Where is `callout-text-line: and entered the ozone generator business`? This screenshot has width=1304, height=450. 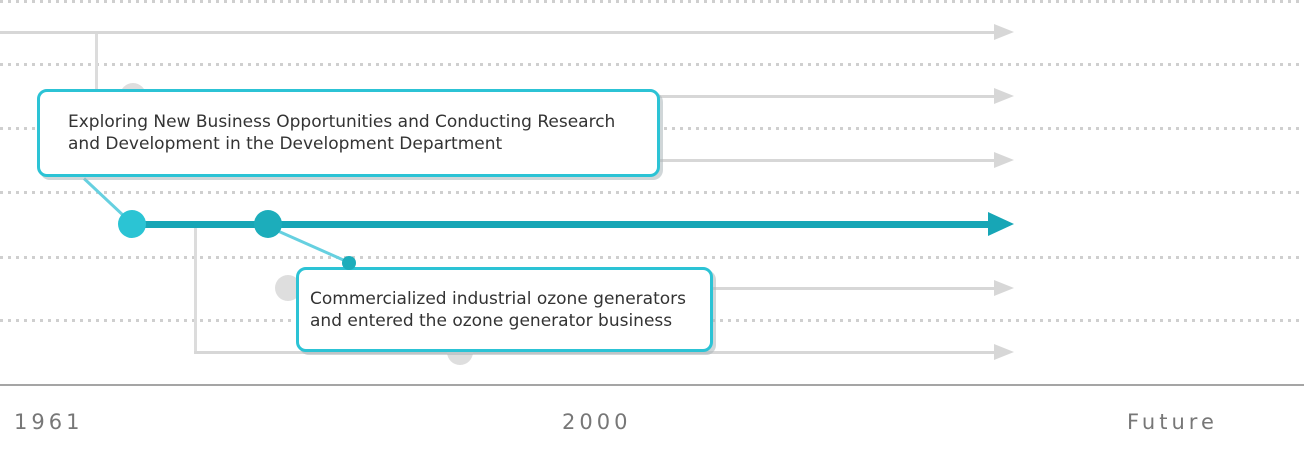
callout-text-line: and entered the ozone generator business is located at coordinates (491, 320).